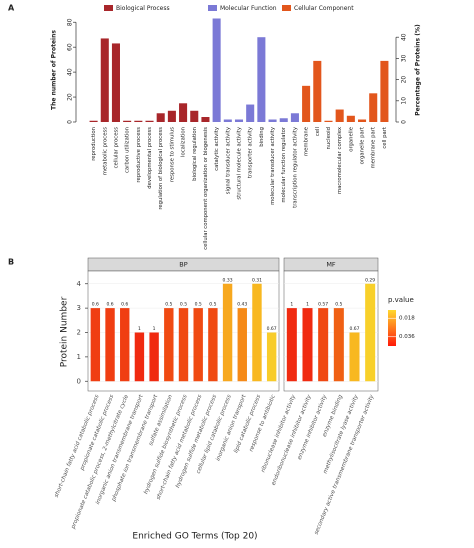 This screenshot has height=548, width=474. I want to click on y-tick-label: 1, so click(79, 357).